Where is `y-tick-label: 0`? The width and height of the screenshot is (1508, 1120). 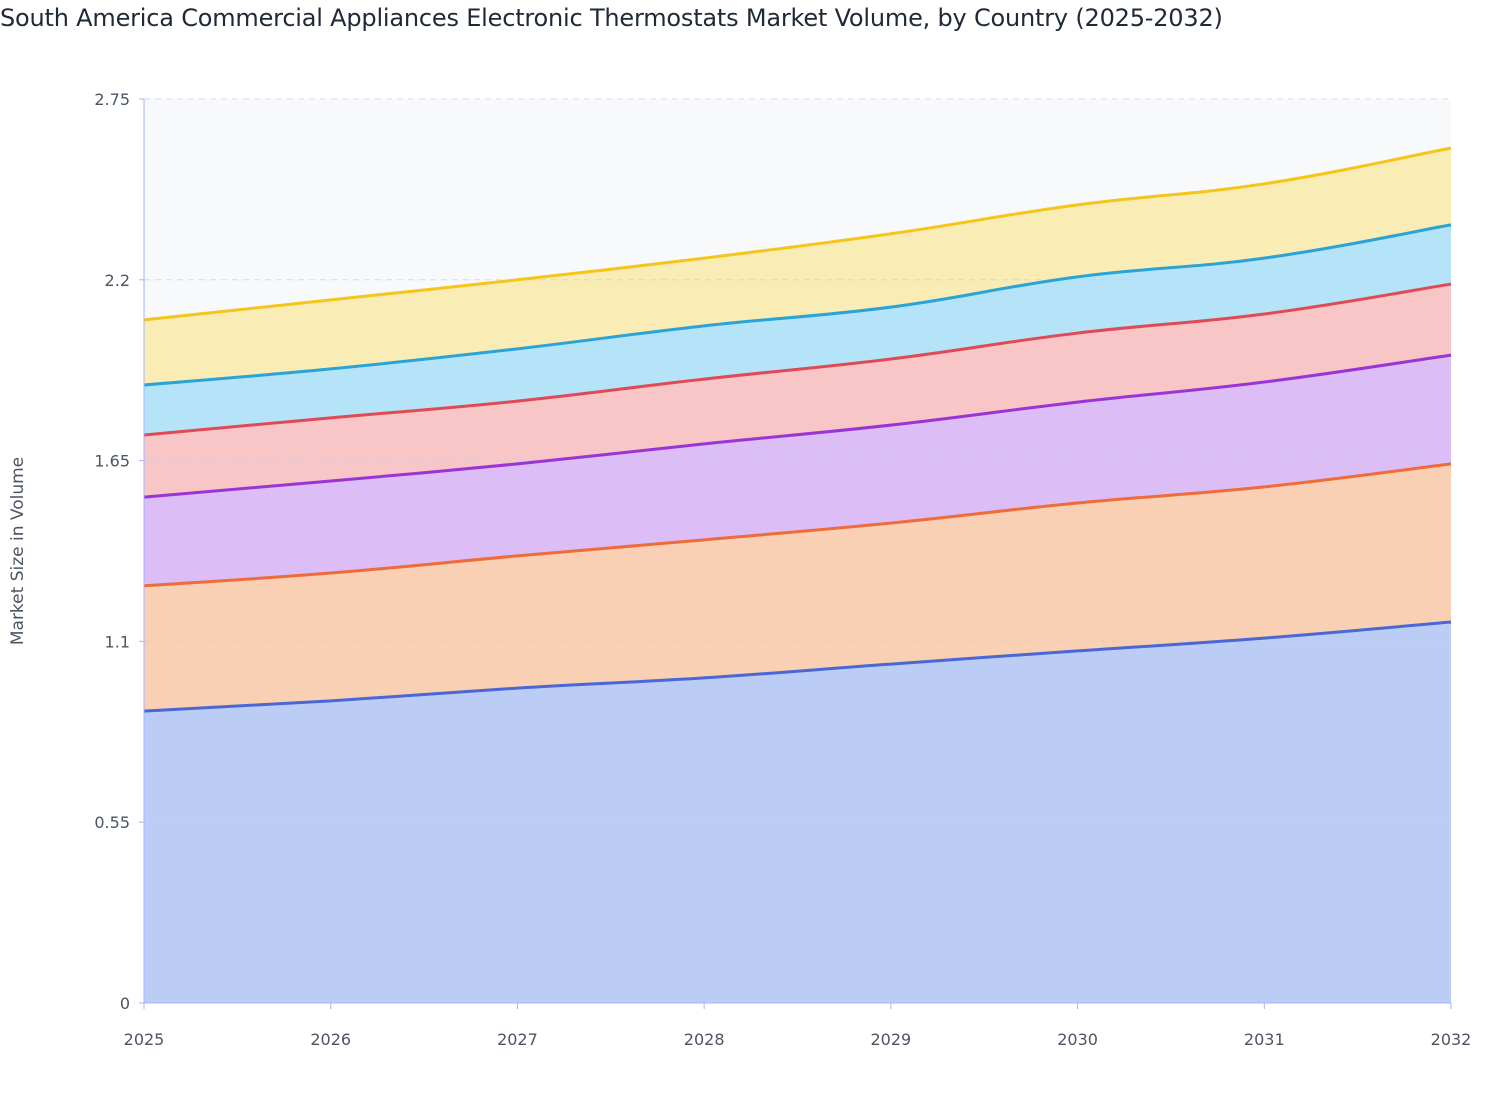
y-tick-label: 0 is located at coordinates (125, 1003).